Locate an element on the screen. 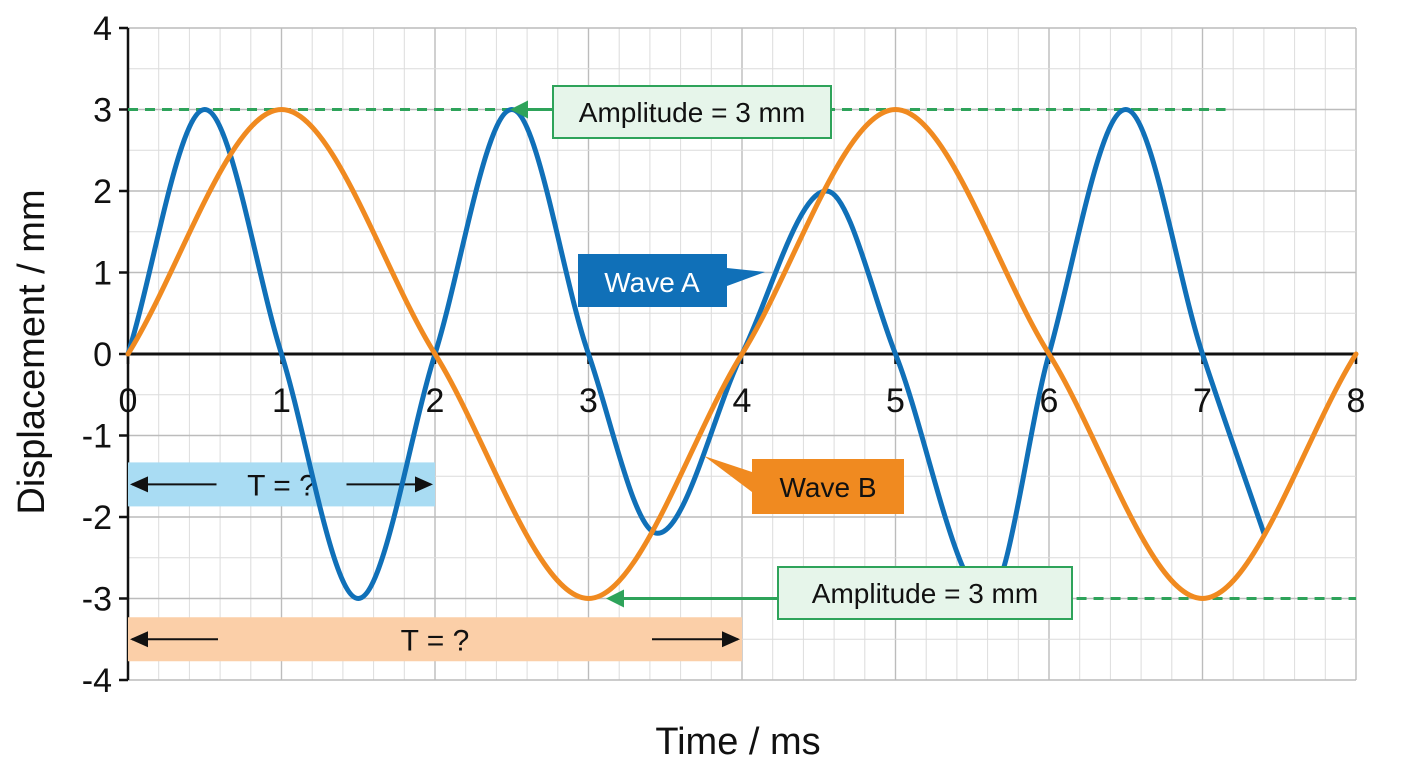 The image size is (1408, 768). amplitude-callout-bottom-text: Amplitude = 3 mm is located at coordinates (925, 593).